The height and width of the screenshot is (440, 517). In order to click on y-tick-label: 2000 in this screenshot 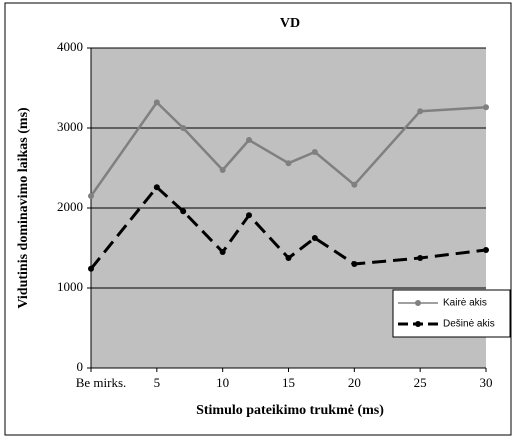, I will do `click(70, 206)`.